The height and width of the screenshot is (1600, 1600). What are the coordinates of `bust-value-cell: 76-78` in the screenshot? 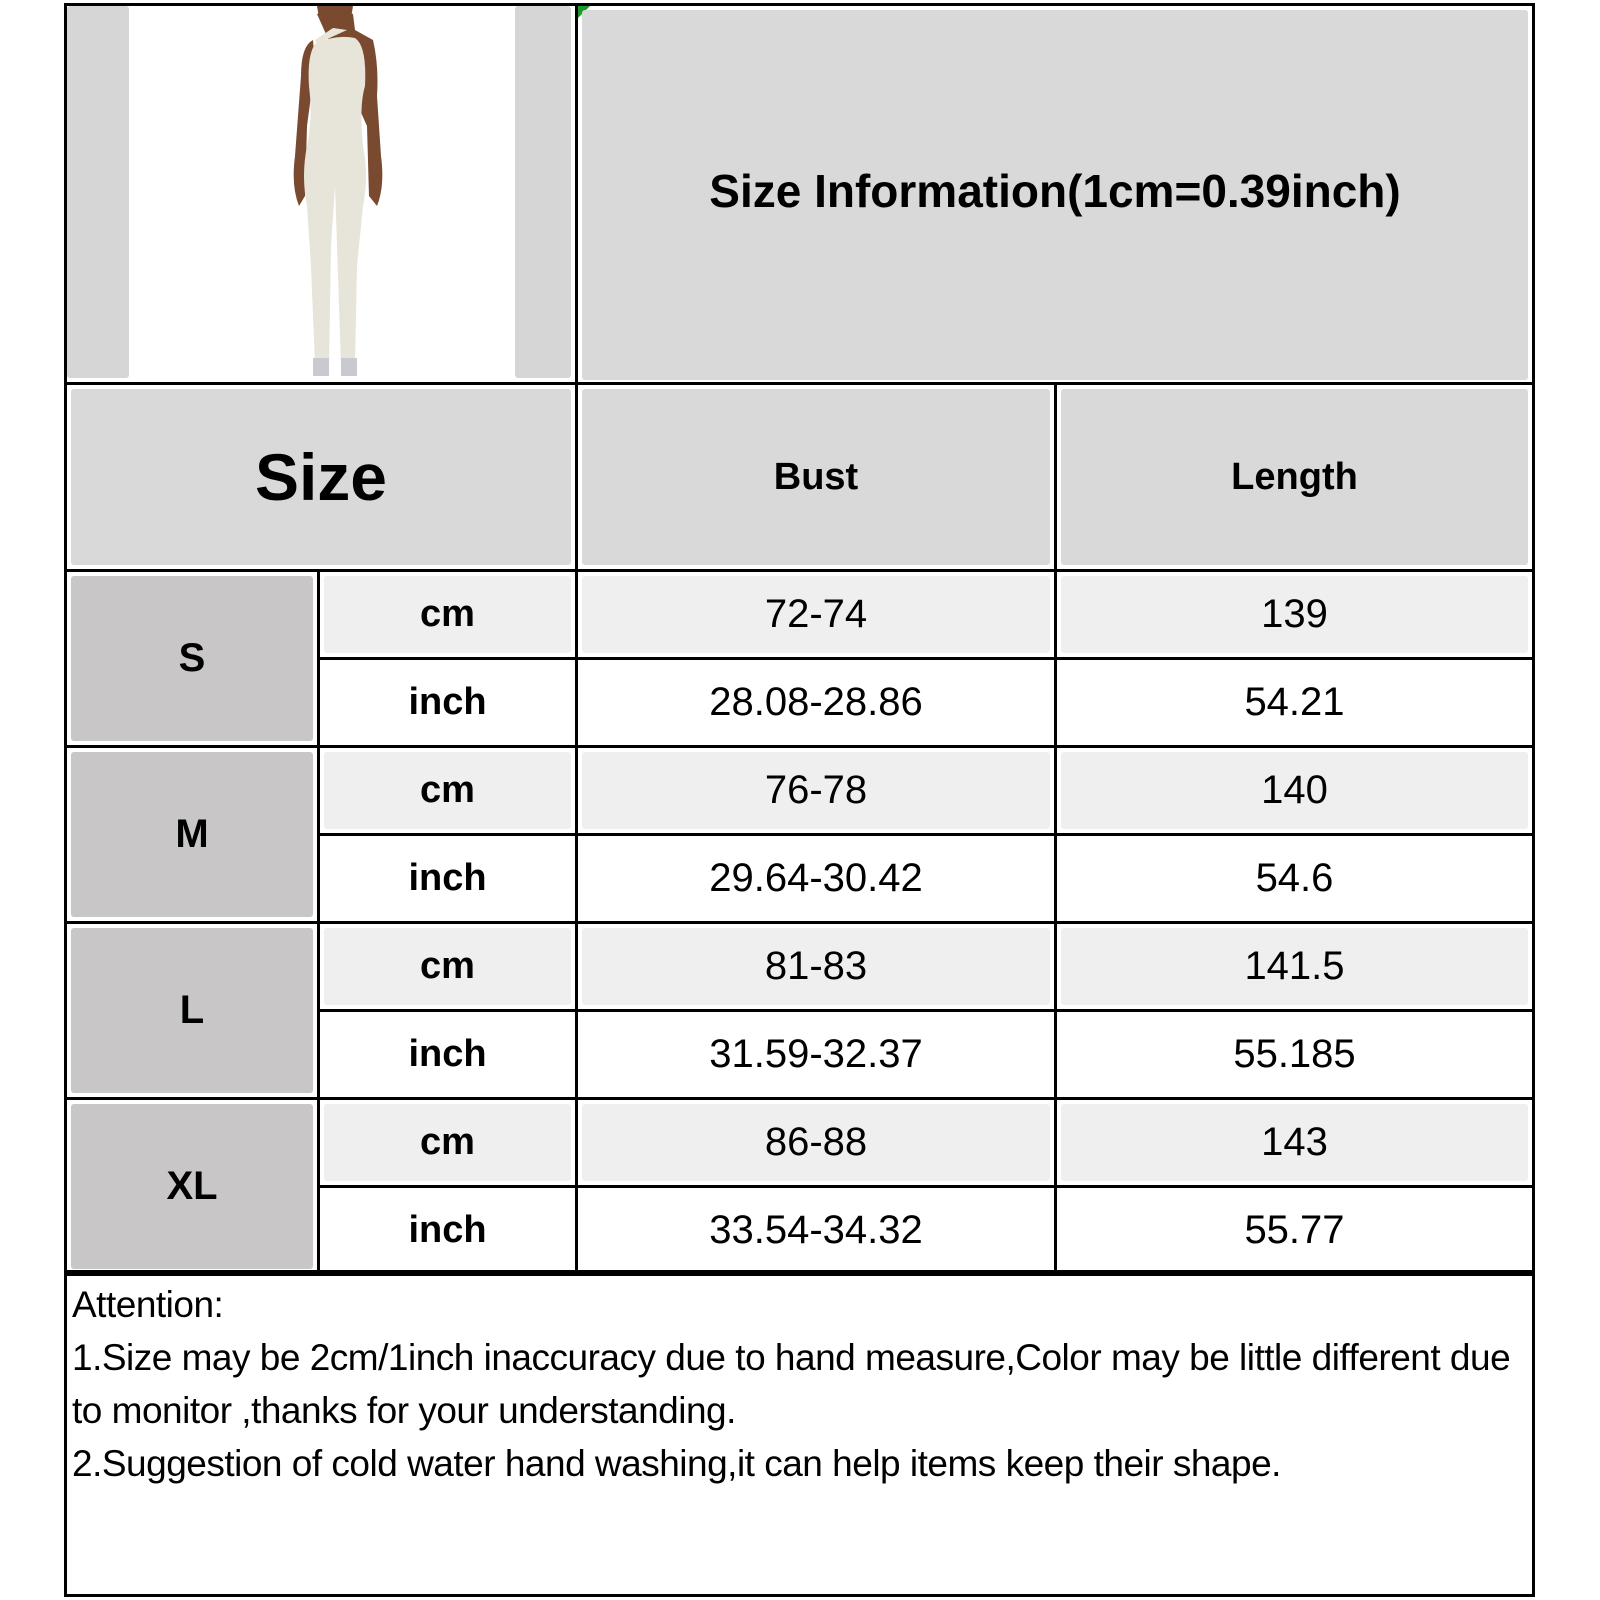 It's located at (816, 790).